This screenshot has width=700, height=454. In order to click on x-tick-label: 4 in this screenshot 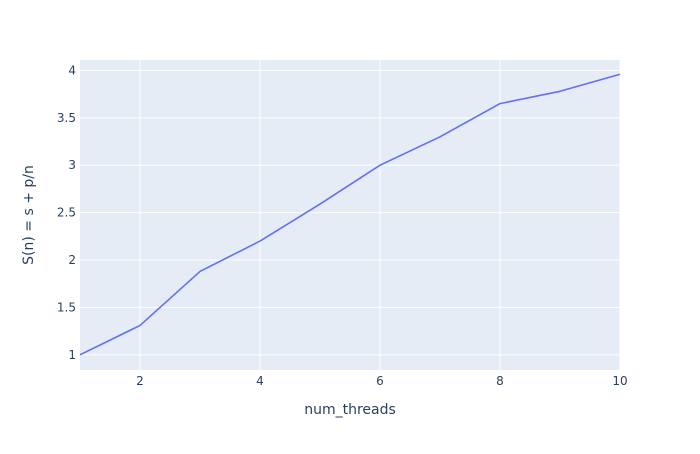, I will do `click(260, 381)`.